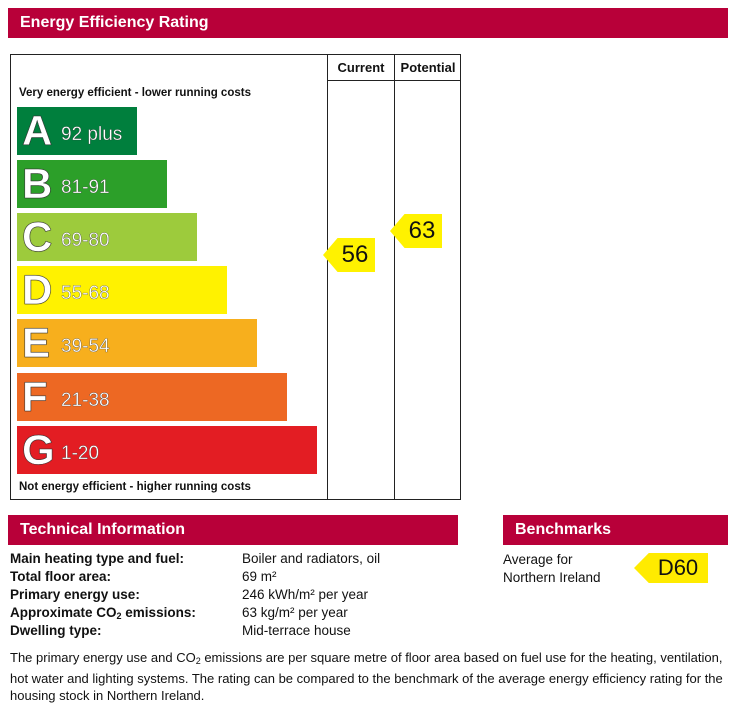  What do you see at coordinates (368, 23) in the screenshot?
I see `energy-rating-header: Energy Efficiency Rating` at bounding box center [368, 23].